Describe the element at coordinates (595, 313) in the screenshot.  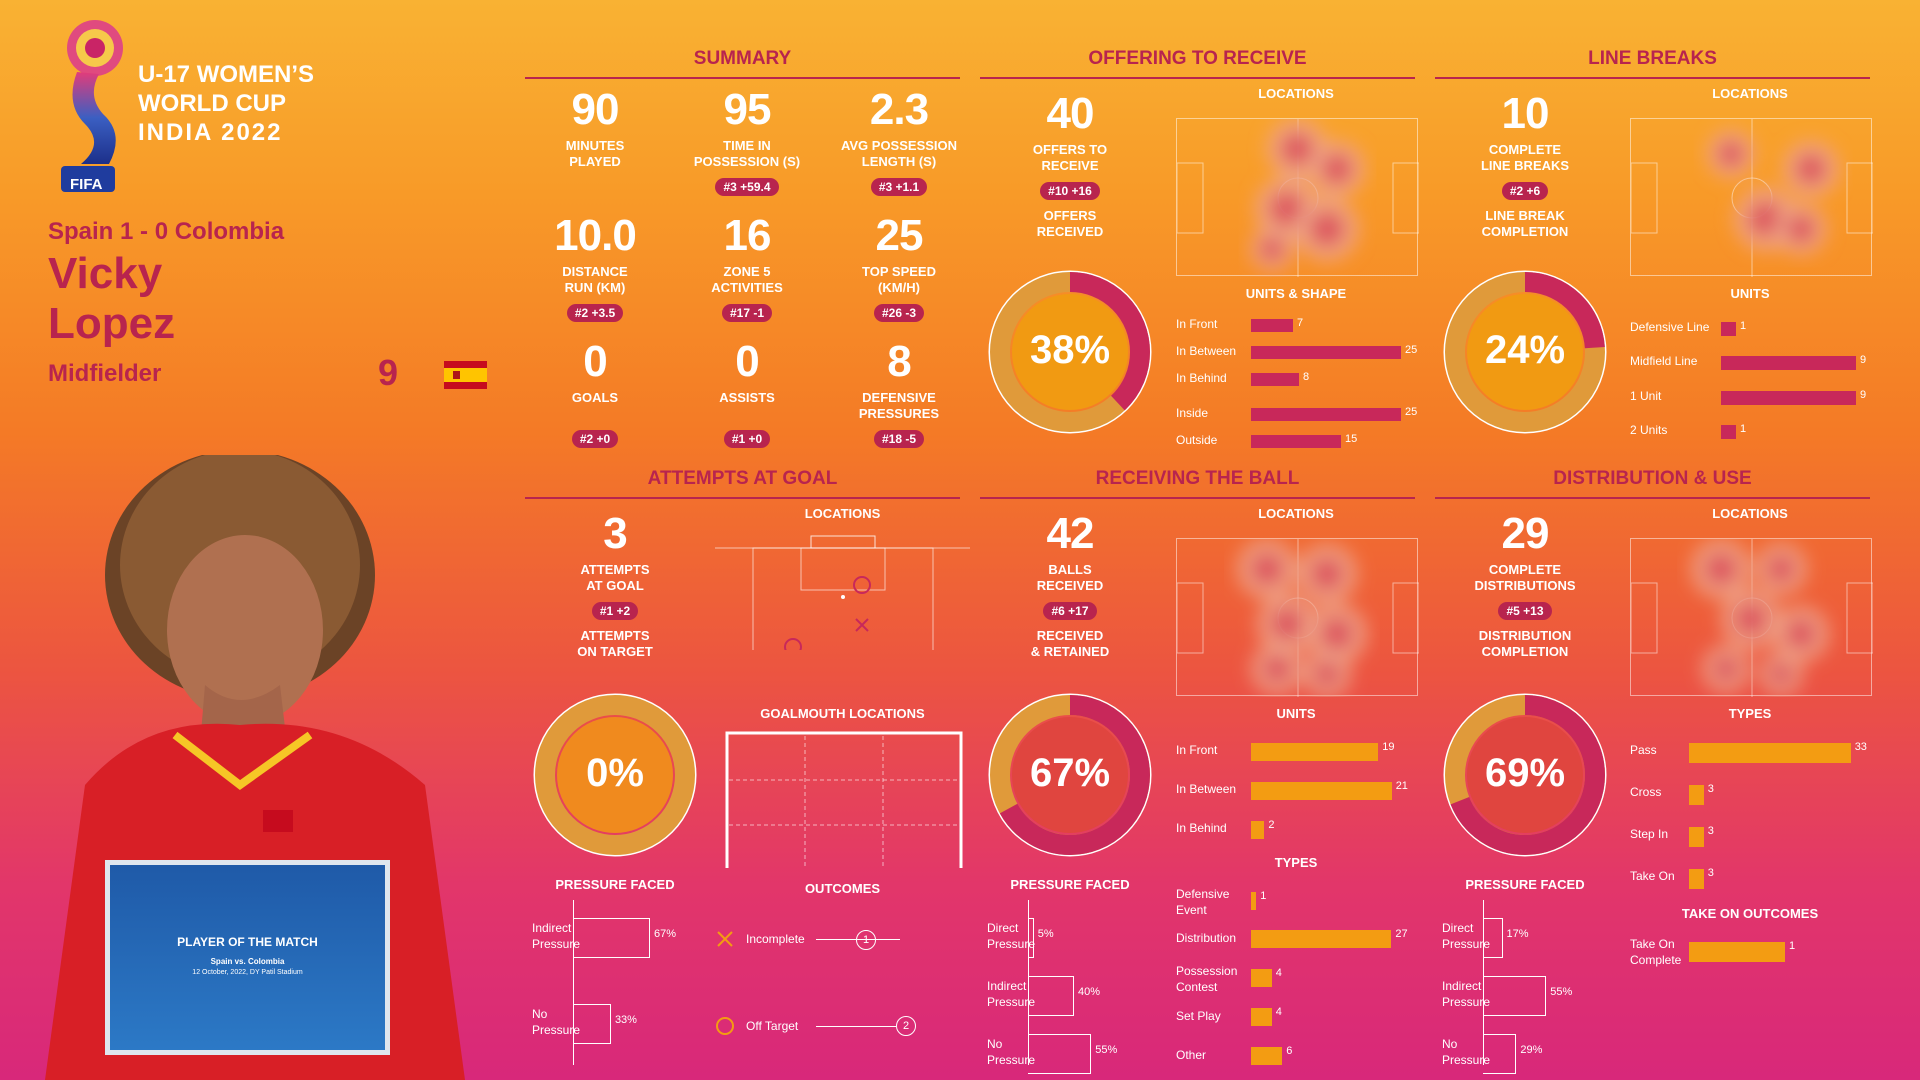
I see `summary-stat-rank: #2 +3.5` at that location.